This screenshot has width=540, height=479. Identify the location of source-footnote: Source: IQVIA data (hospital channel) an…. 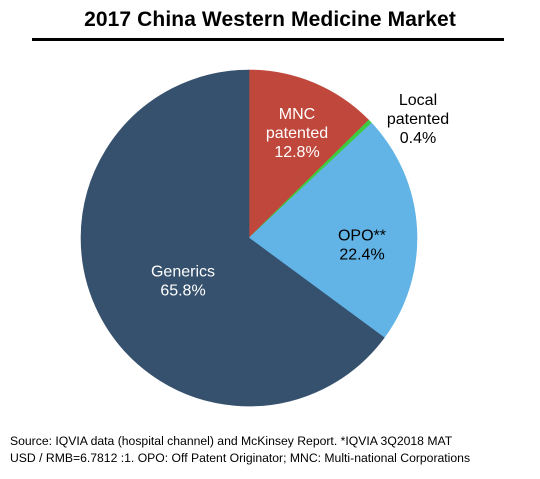
(272, 450).